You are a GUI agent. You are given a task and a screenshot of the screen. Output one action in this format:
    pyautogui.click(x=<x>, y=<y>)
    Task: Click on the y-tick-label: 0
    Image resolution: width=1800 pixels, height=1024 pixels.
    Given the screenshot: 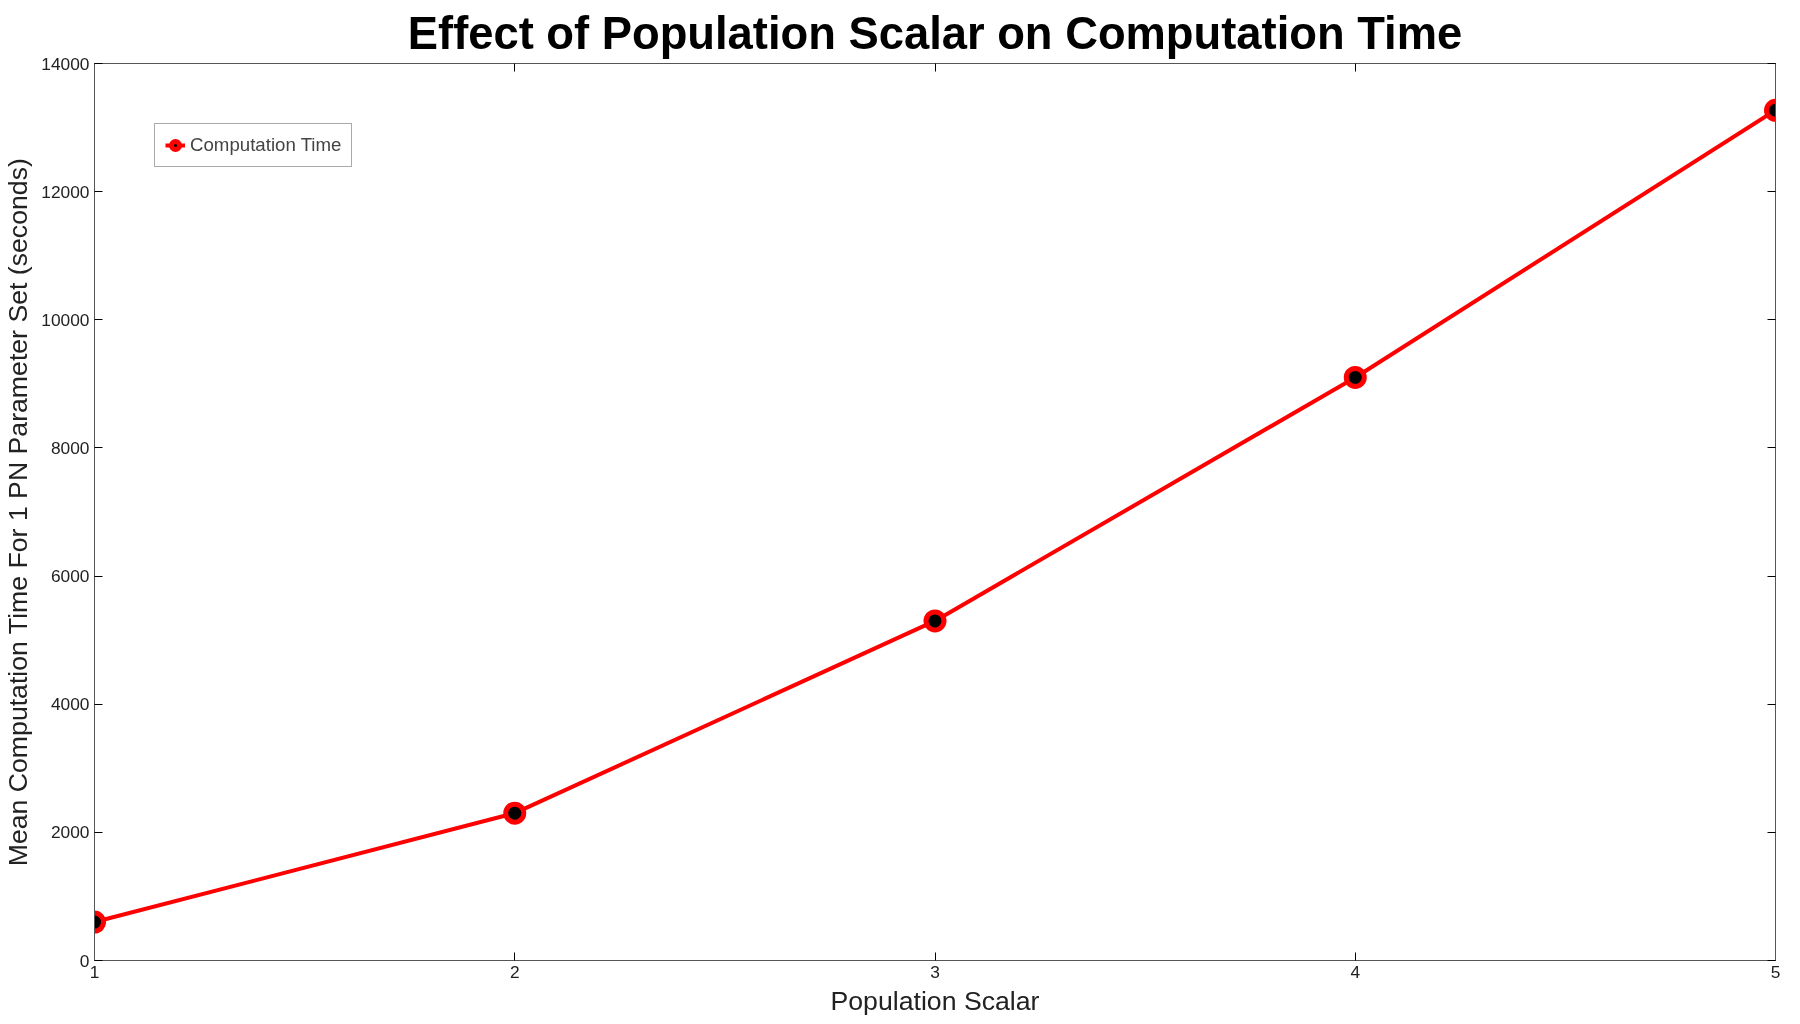 What is the action you would take?
    pyautogui.click(x=84, y=960)
    